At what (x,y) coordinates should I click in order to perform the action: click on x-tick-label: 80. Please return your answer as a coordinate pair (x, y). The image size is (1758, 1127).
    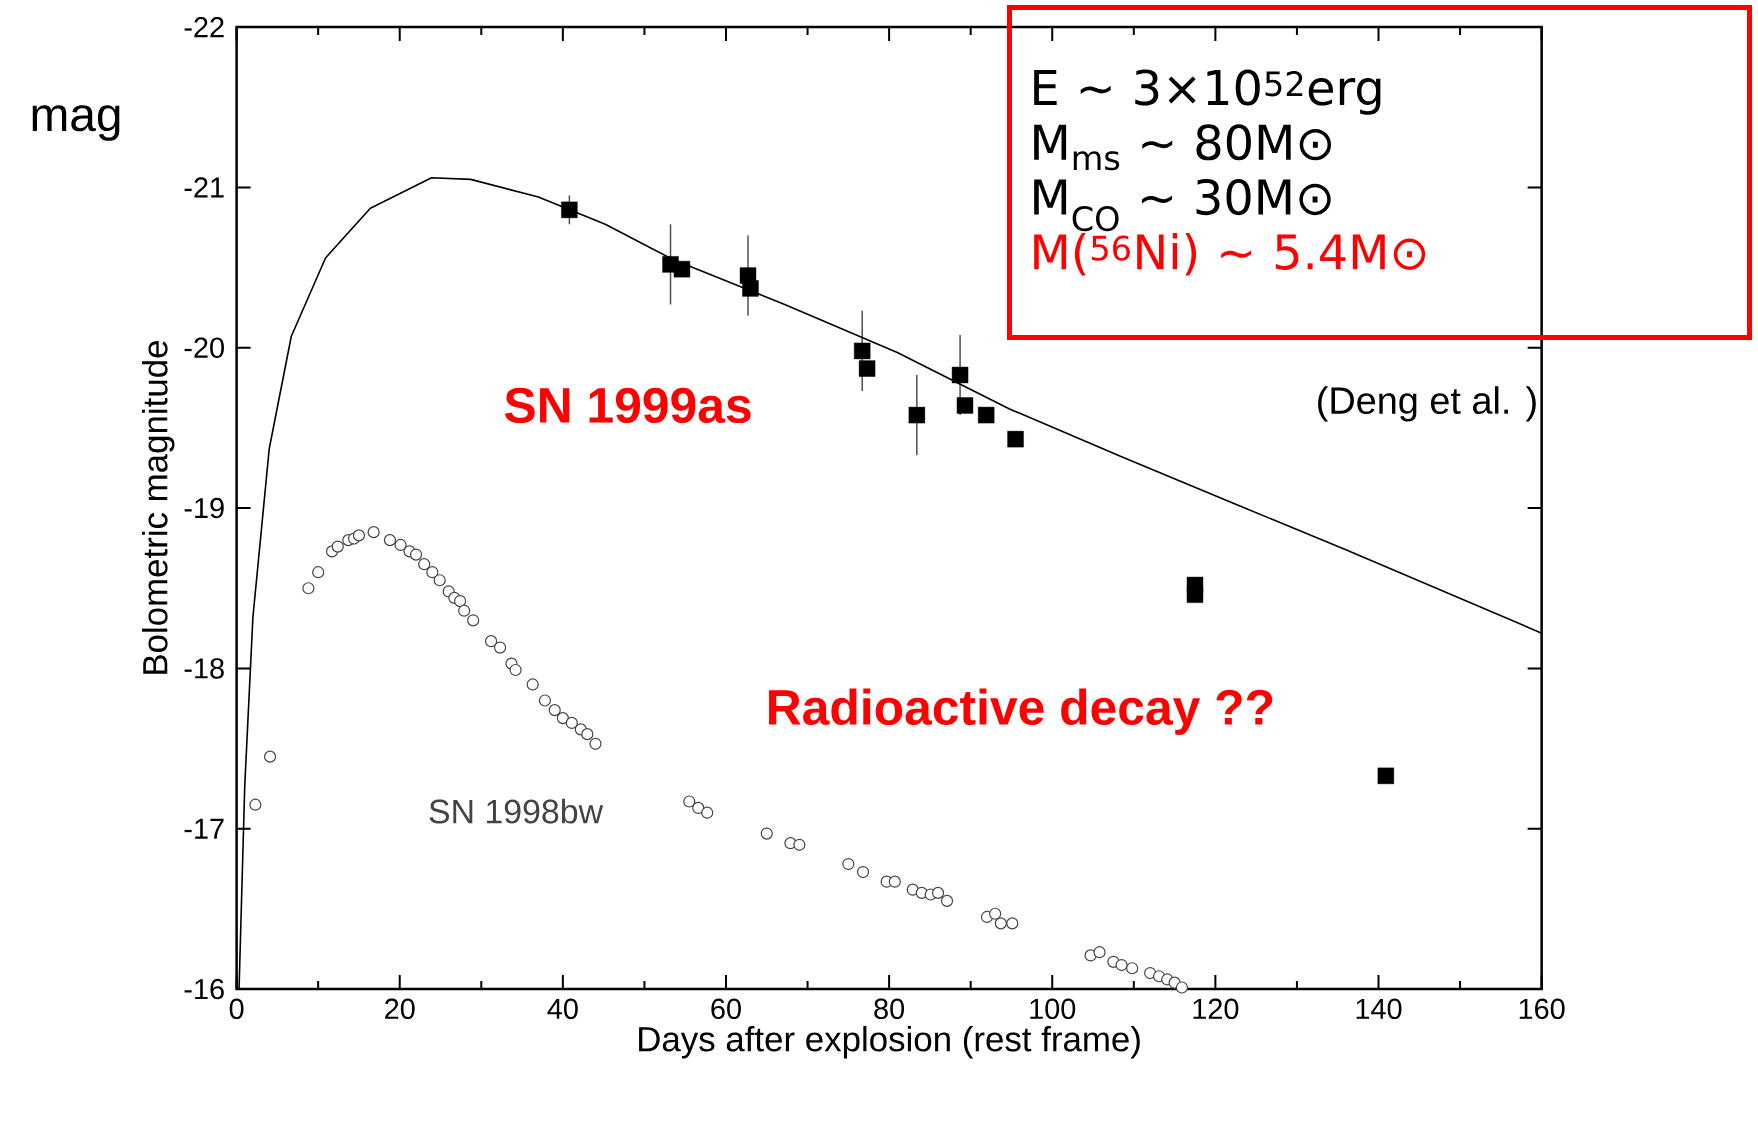
    Looking at the image, I should click on (889, 1009).